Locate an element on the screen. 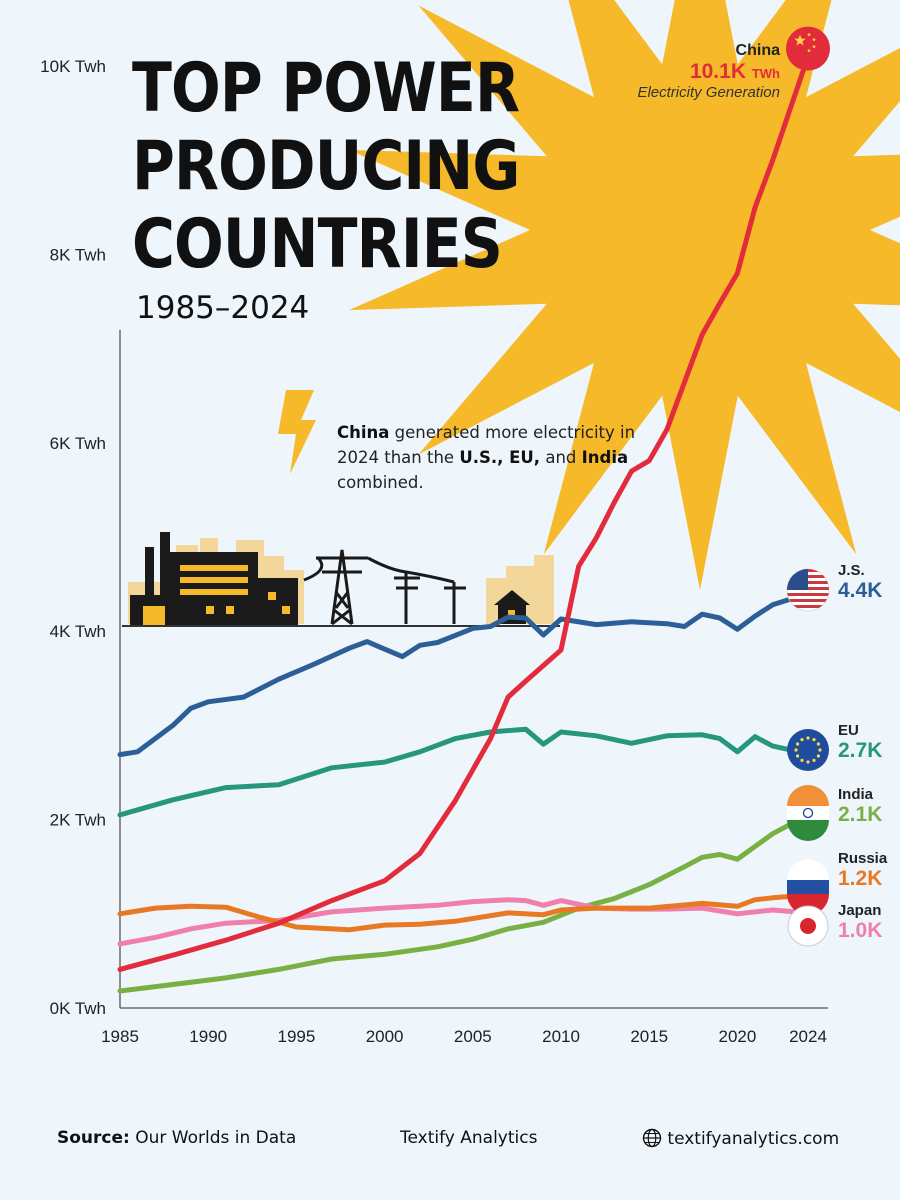 The height and width of the screenshot is (1200, 900). title-line: PRODUCING is located at coordinates (326, 166).